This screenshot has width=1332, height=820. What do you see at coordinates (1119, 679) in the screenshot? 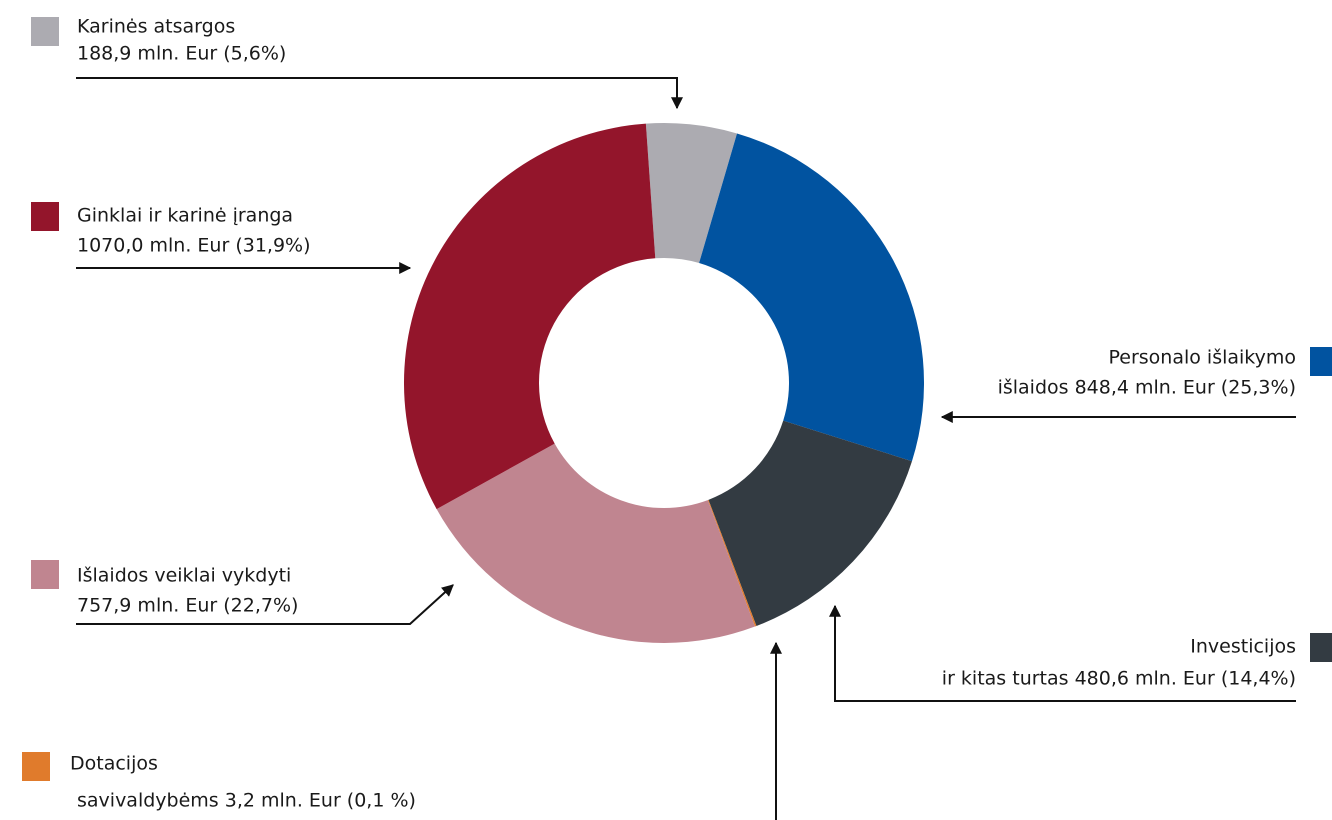
I see `value-label: ir kitas turtas 480,6 mln. Eur (14,4%)` at bounding box center [1119, 679].